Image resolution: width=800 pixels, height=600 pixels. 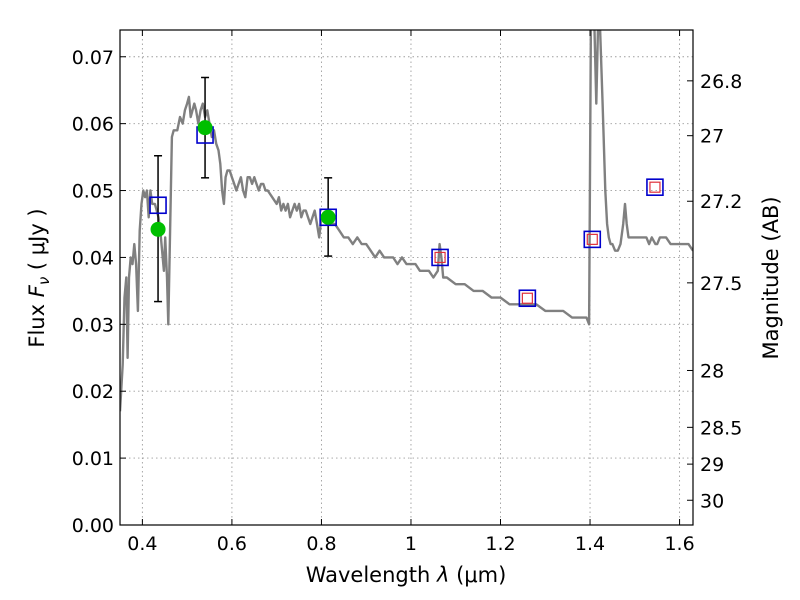 I want to click on mag-tick-label: 27, so click(x=712, y=137).